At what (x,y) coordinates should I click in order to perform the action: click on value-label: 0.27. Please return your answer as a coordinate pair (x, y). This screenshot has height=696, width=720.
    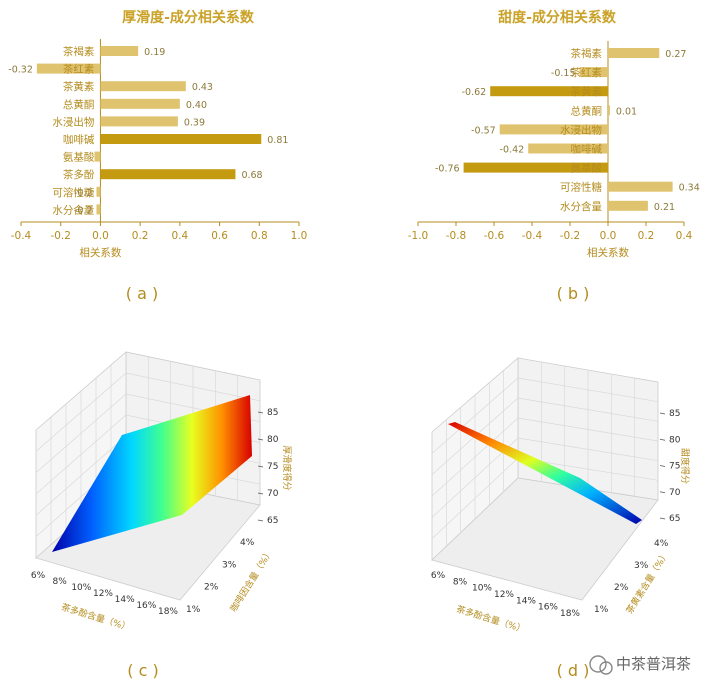
    Looking at the image, I should click on (675, 54).